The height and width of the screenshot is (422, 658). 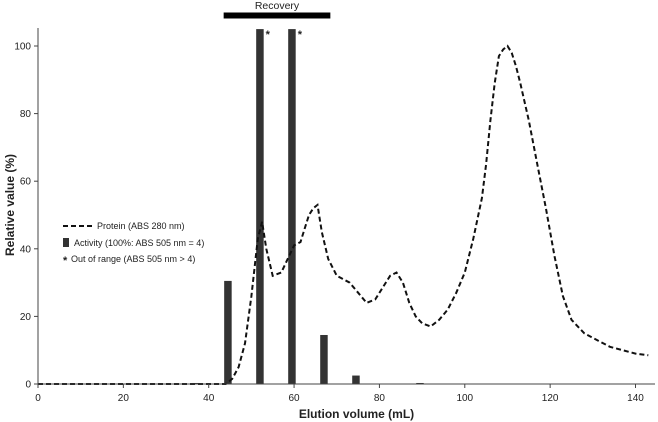 What do you see at coordinates (124, 398) in the screenshot?
I see `x-tick-label: 20` at bounding box center [124, 398].